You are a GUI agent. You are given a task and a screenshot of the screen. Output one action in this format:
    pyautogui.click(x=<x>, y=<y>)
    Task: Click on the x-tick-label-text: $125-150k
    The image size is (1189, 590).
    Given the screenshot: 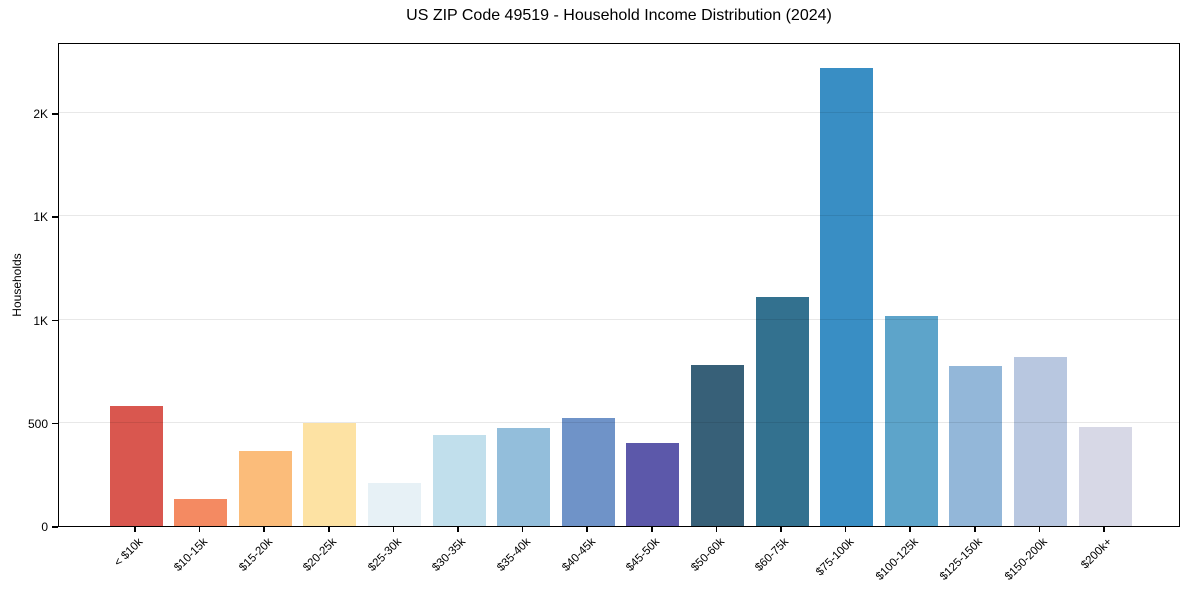 What is the action you would take?
    pyautogui.click(x=962, y=559)
    